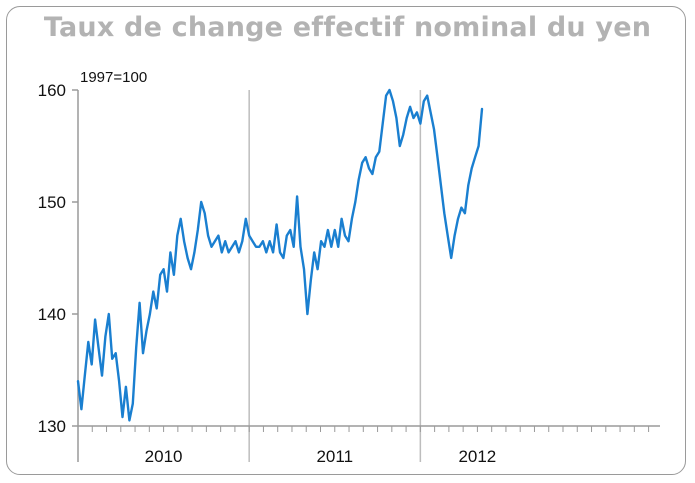 The width and height of the screenshot is (695, 483). I want to click on chart-title: Taux de change effectif nominal du yen, so click(347, 27).